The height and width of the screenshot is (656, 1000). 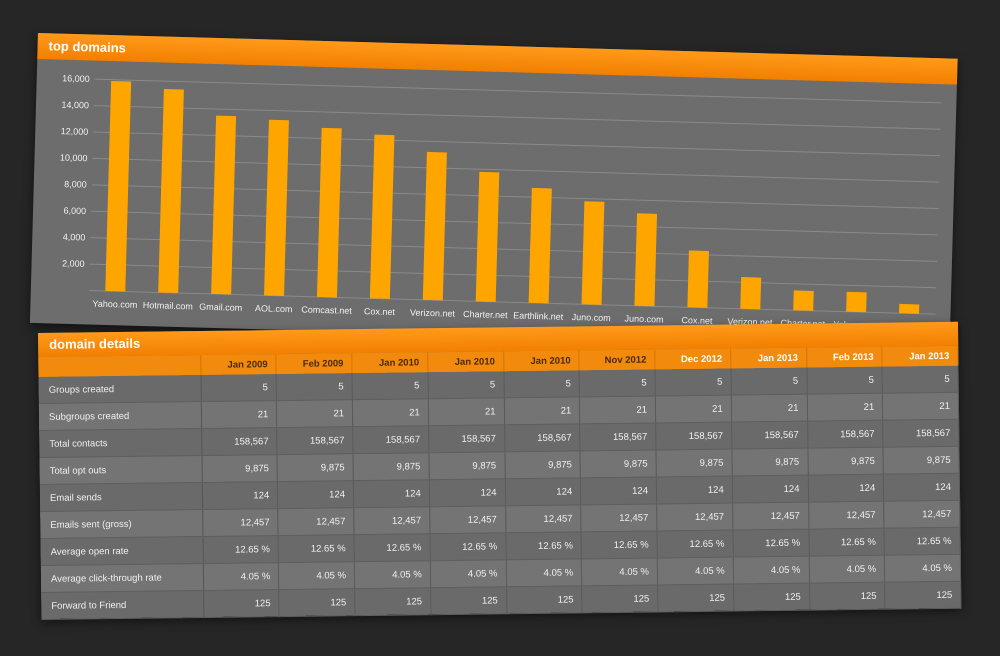 What do you see at coordinates (74, 237) in the screenshot?
I see `y-tick-label: 4,000` at bounding box center [74, 237].